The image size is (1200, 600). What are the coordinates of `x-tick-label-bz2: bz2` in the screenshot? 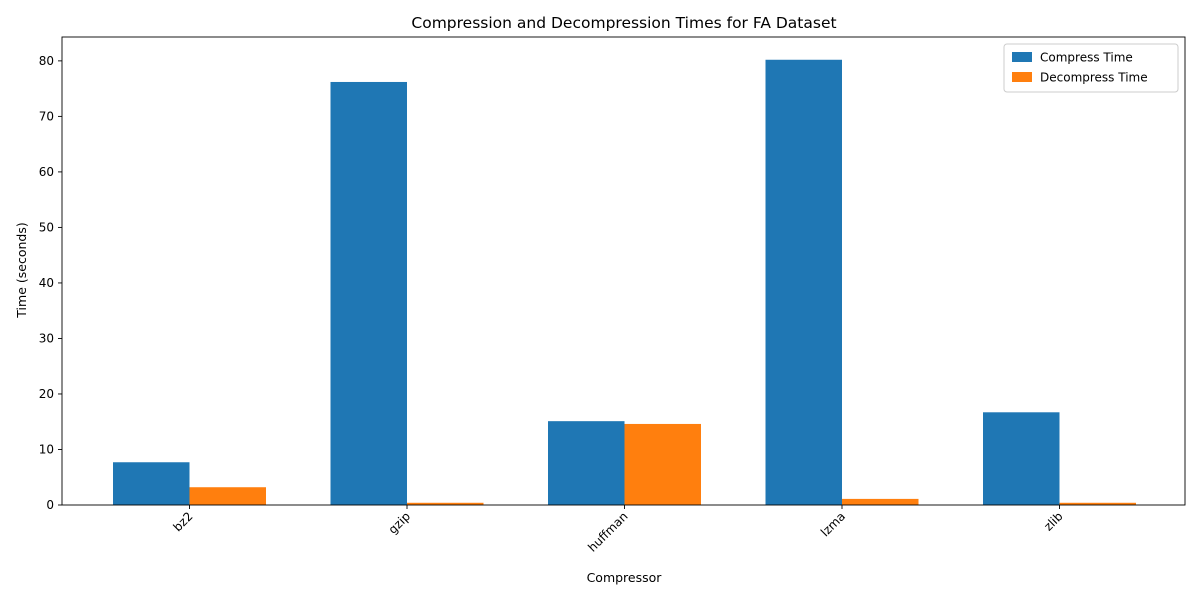 It's located at (182, 521).